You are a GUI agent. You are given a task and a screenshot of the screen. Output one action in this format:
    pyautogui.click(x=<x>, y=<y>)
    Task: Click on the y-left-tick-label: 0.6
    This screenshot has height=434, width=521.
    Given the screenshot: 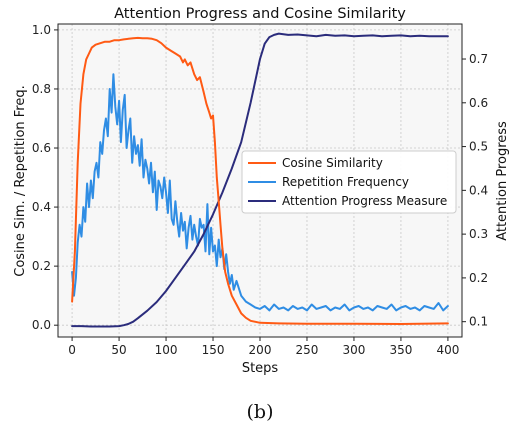 What is the action you would take?
    pyautogui.click(x=41, y=148)
    